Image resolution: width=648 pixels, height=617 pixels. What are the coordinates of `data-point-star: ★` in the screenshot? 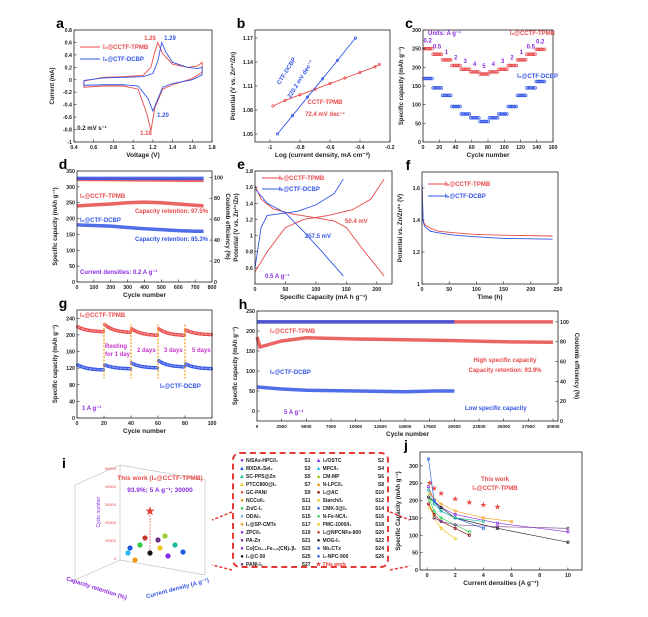 It's located at (483, 504).